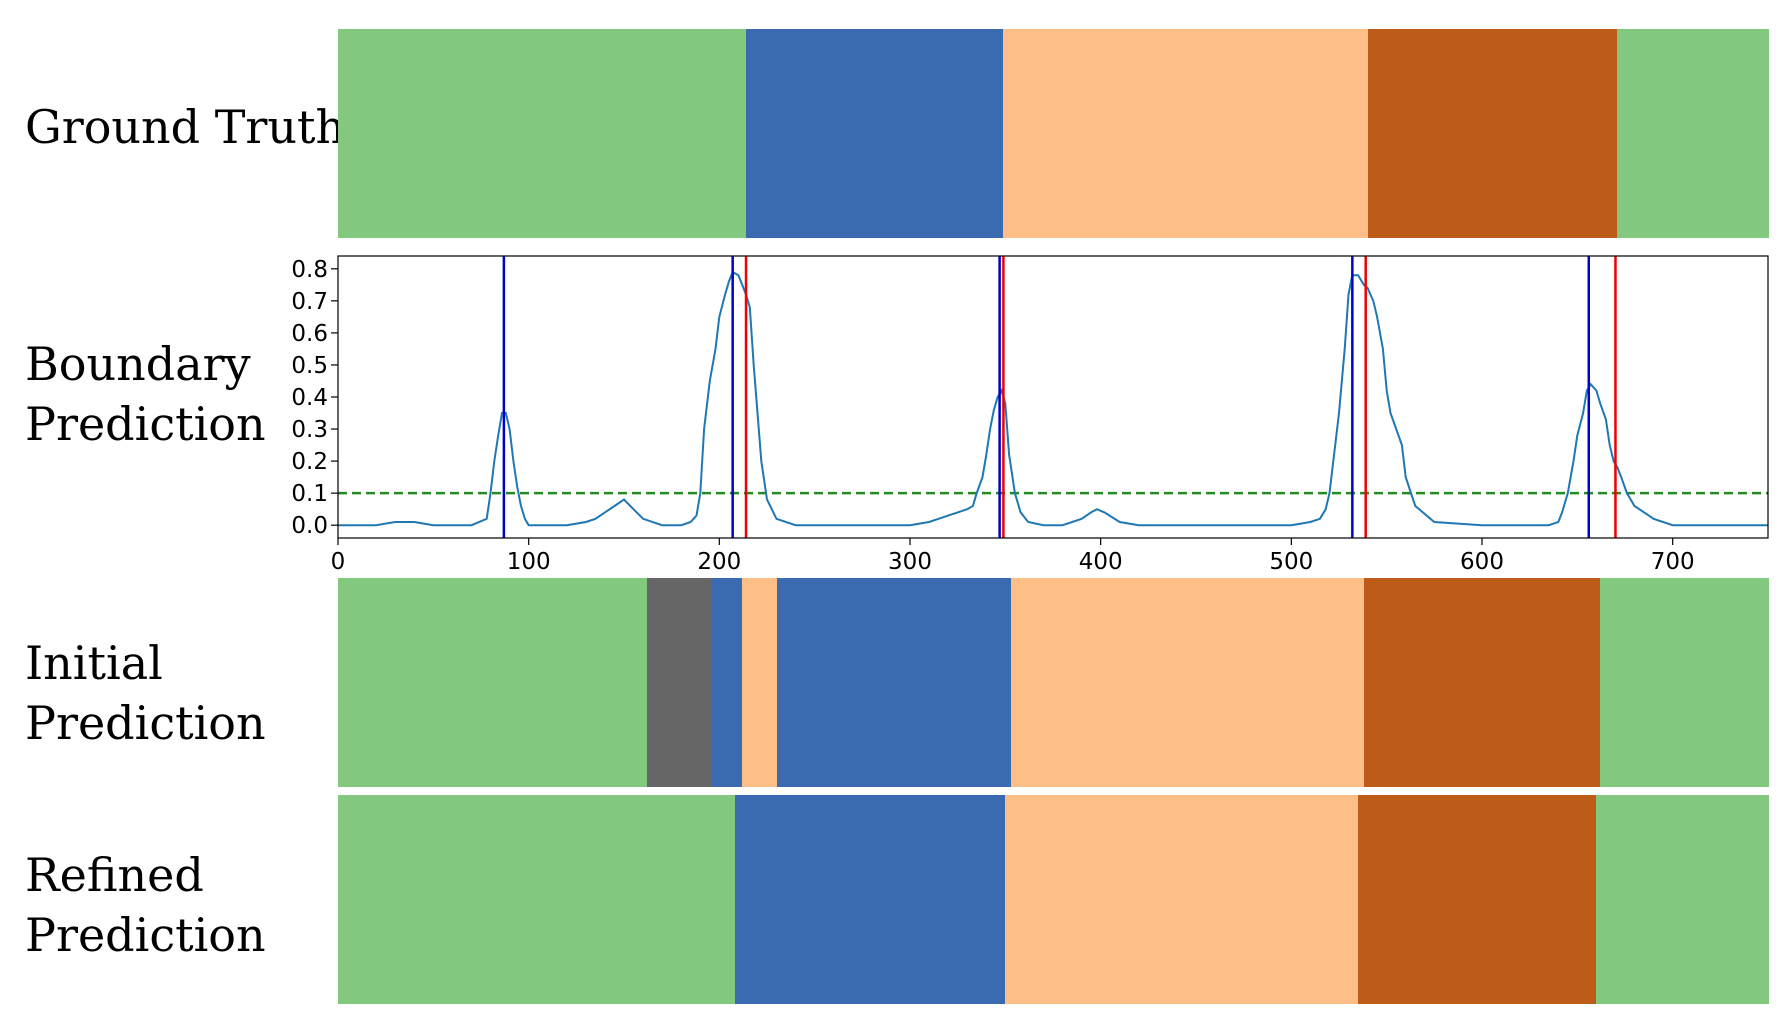 This screenshot has width=1786, height=1016. Describe the element at coordinates (309, 398) in the screenshot. I see `y-tick-label: 0.4` at that location.